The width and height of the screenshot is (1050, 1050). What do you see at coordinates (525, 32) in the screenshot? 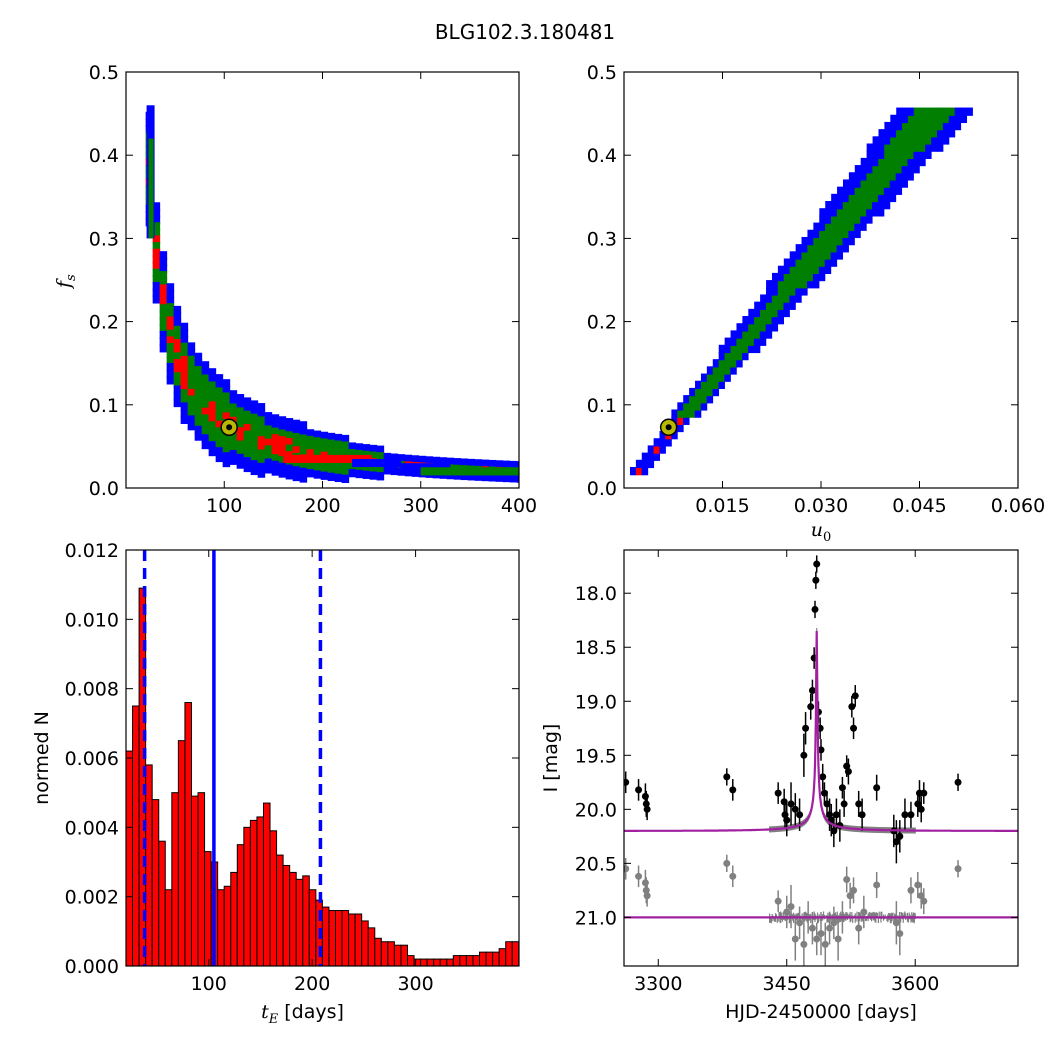
I see `figure-title: BLG102.3.180481` at bounding box center [525, 32].